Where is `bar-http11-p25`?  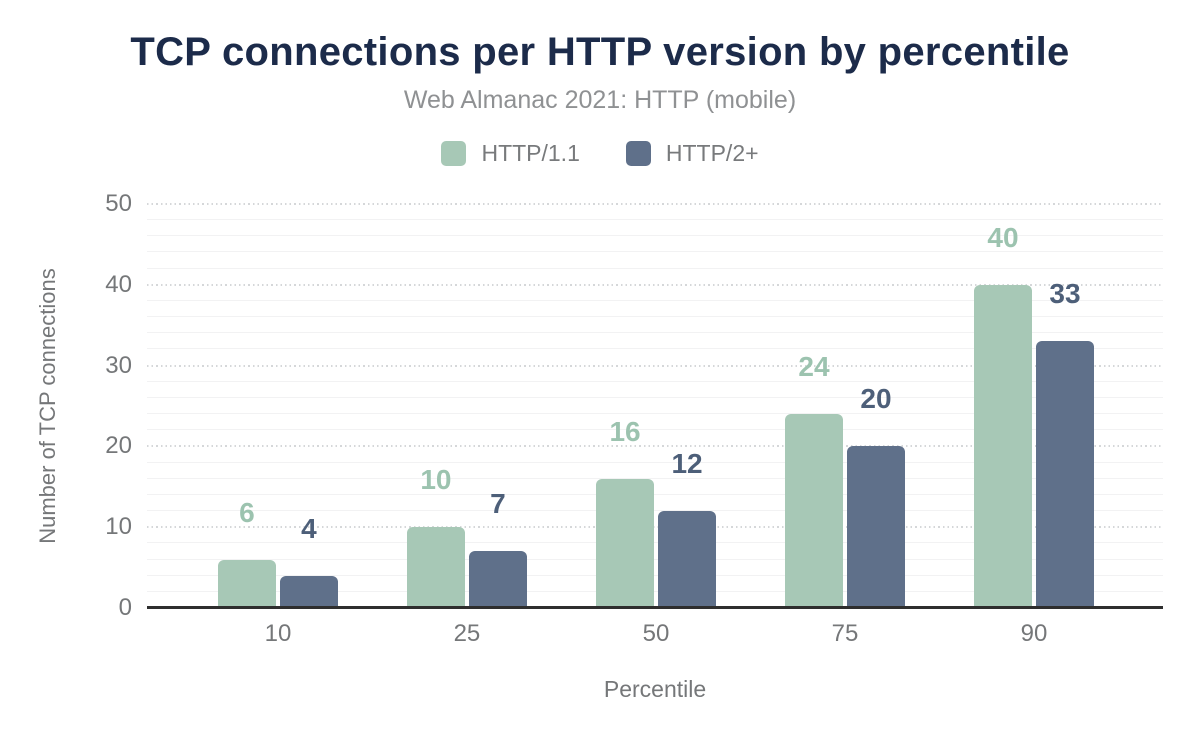
bar-http11-p25 is located at coordinates (435, 567).